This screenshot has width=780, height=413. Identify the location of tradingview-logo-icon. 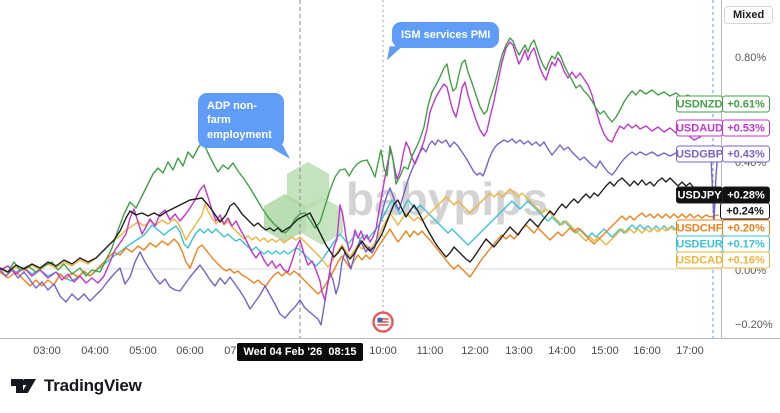
(23, 386).